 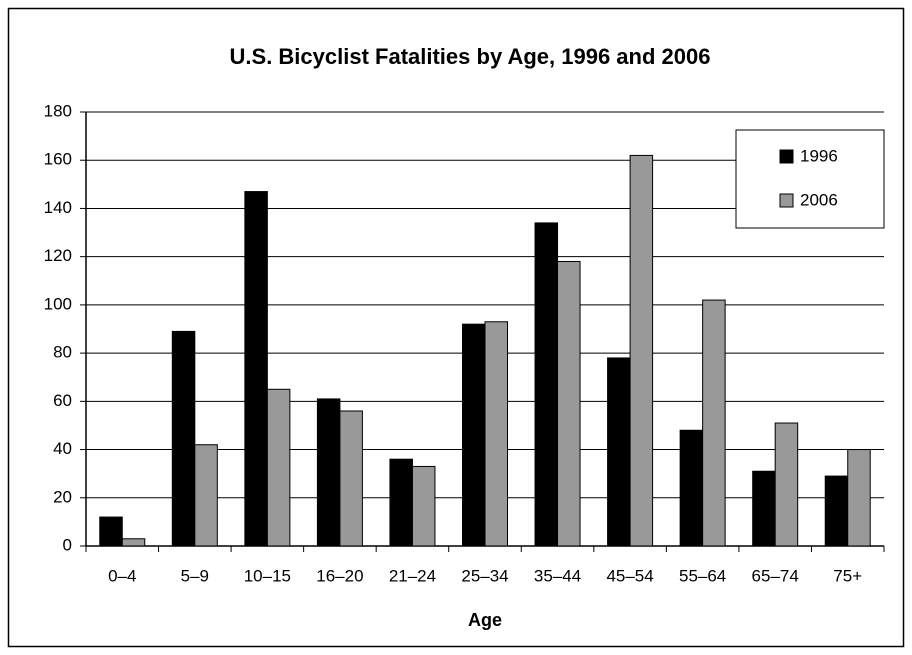 What do you see at coordinates (67, 544) in the screenshot?
I see `y-tick-label: 0` at bounding box center [67, 544].